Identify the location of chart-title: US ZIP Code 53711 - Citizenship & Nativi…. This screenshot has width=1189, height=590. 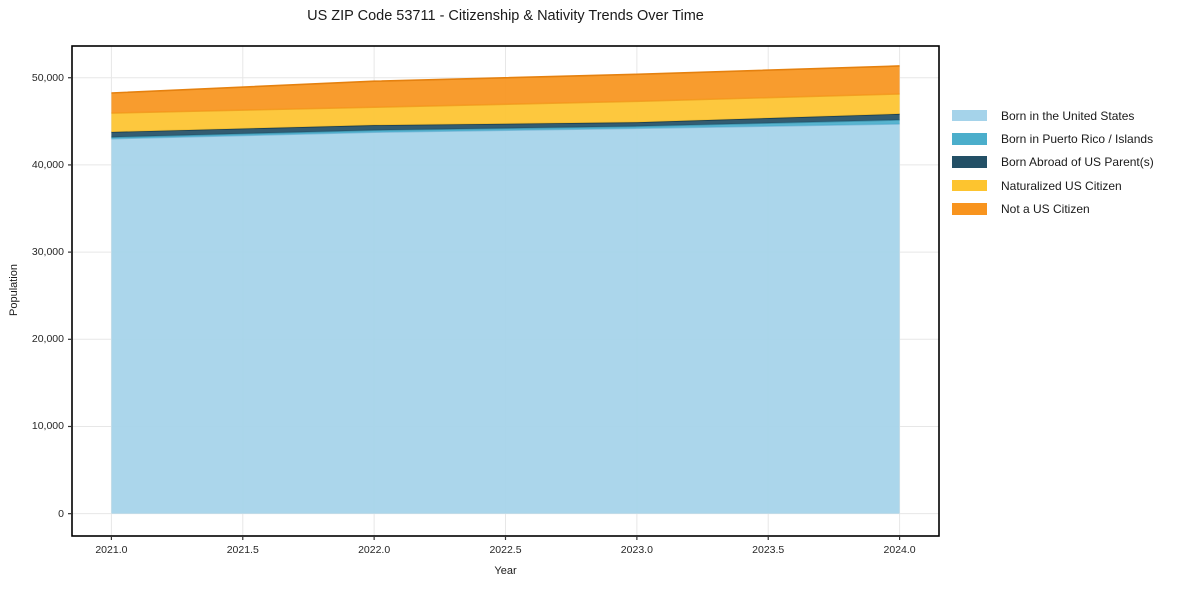
(505, 16).